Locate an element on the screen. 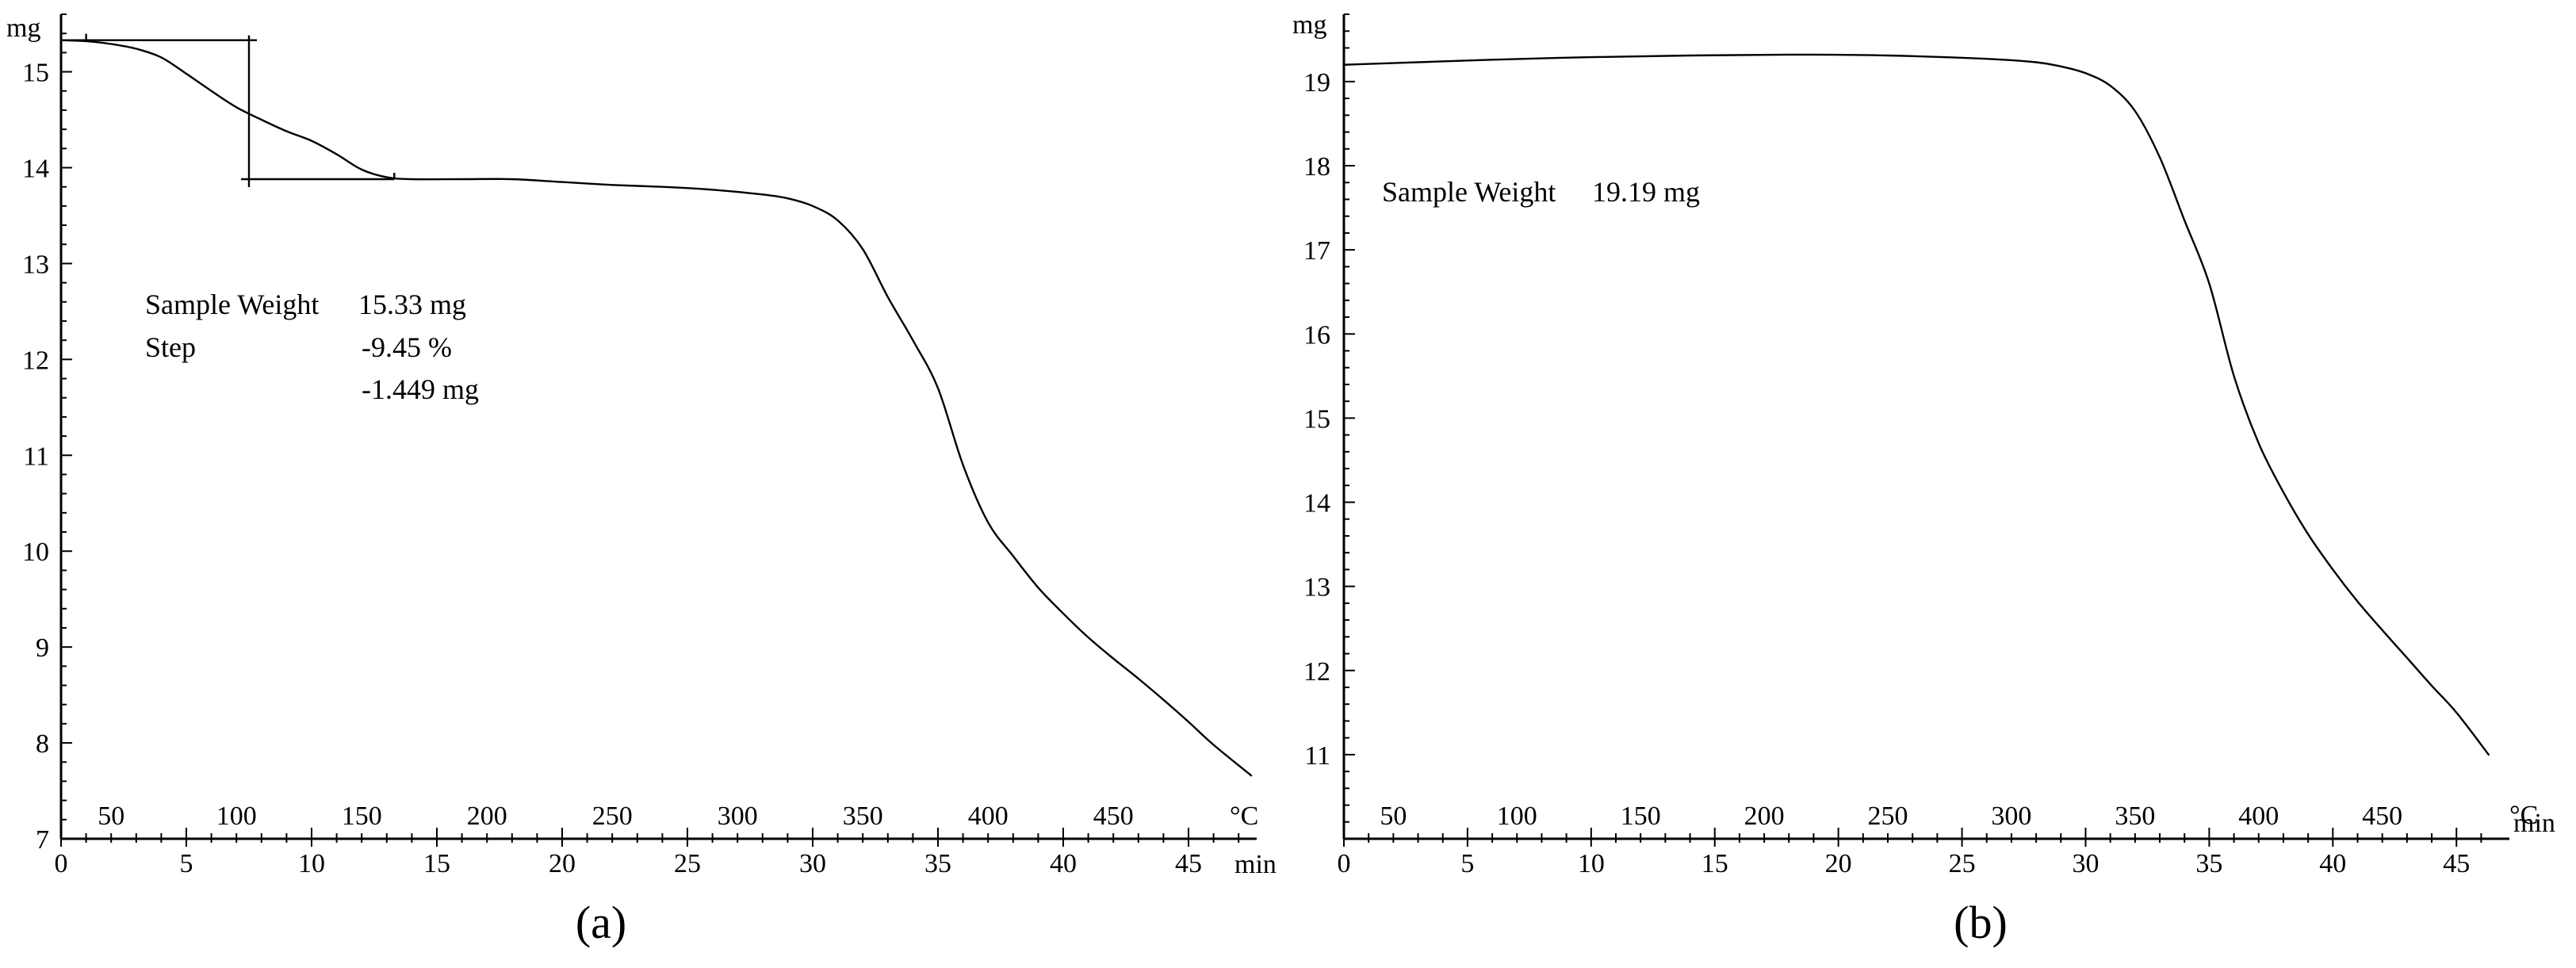 Image resolution: width=2576 pixels, height=968 pixels. panel-label-a: (a) is located at coordinates (601, 923).